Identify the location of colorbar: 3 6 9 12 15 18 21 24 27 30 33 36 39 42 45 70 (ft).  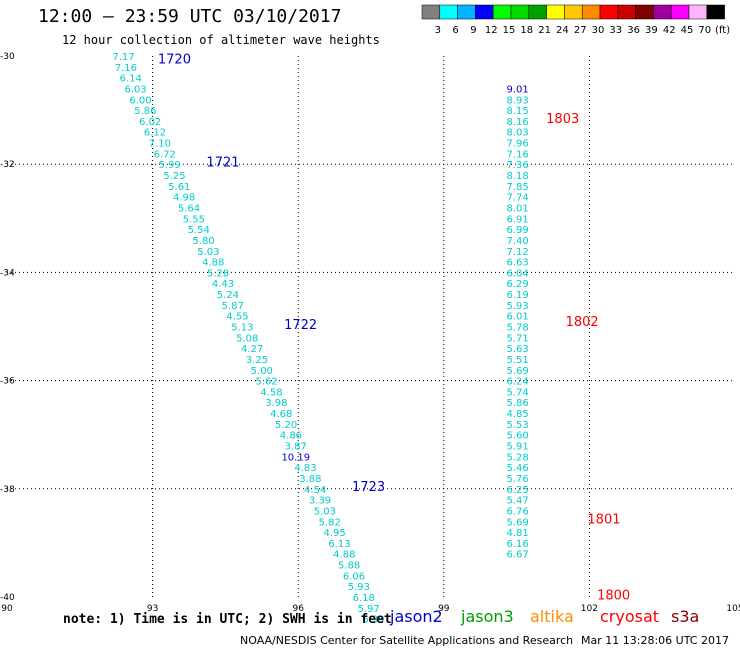
(575, 20).